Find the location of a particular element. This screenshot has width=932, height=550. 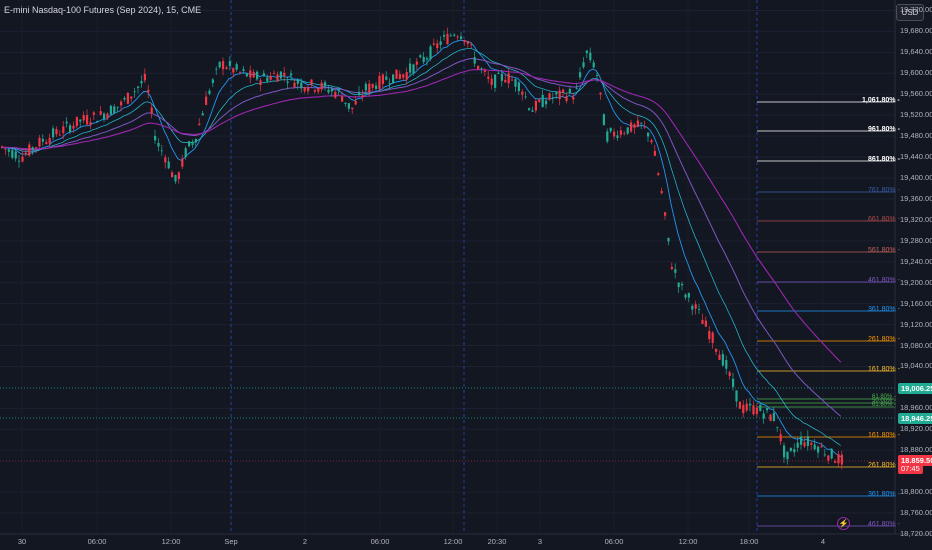

price-tick-label: 18,880.00 is located at coordinates (916, 450).